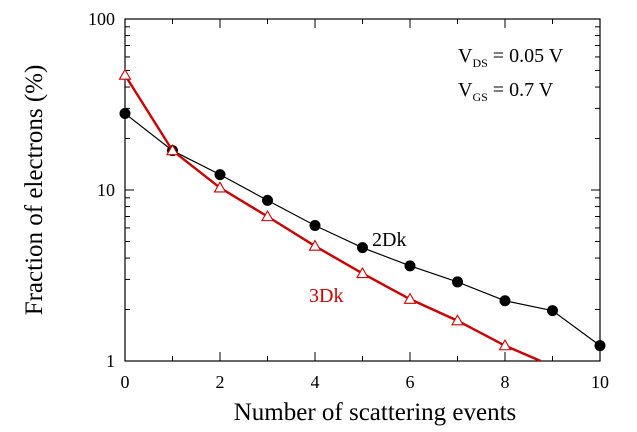  What do you see at coordinates (389, 240) in the screenshot?
I see `series-label-2dk: 2Dk` at bounding box center [389, 240].